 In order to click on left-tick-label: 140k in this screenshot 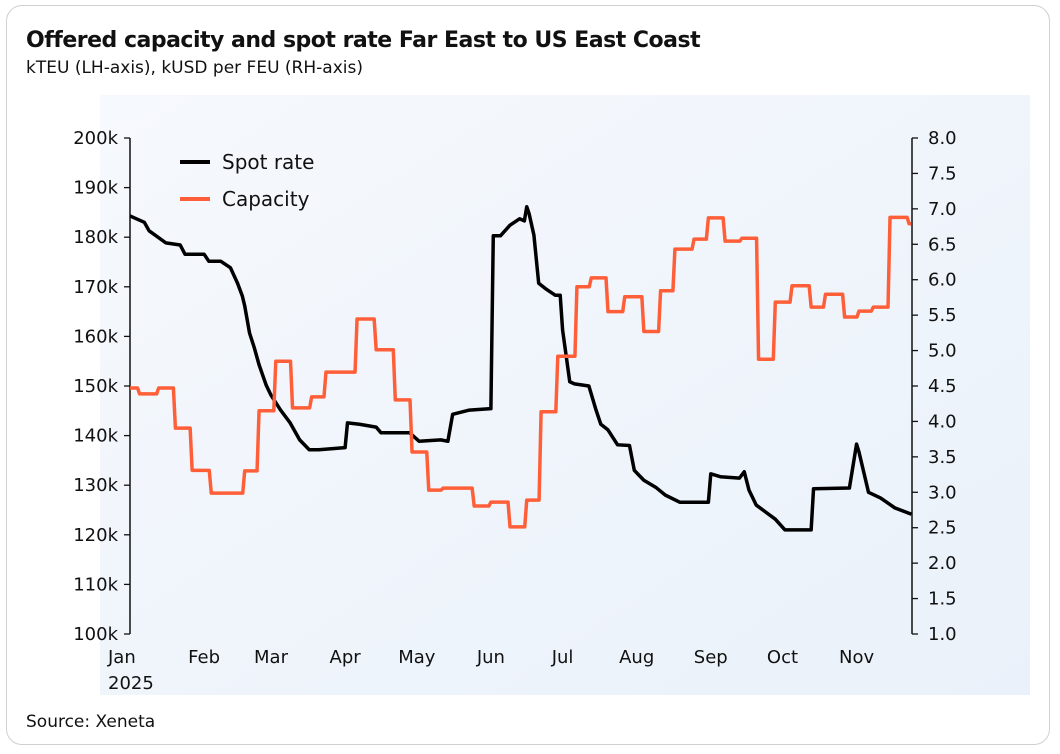, I will do `click(95, 436)`.